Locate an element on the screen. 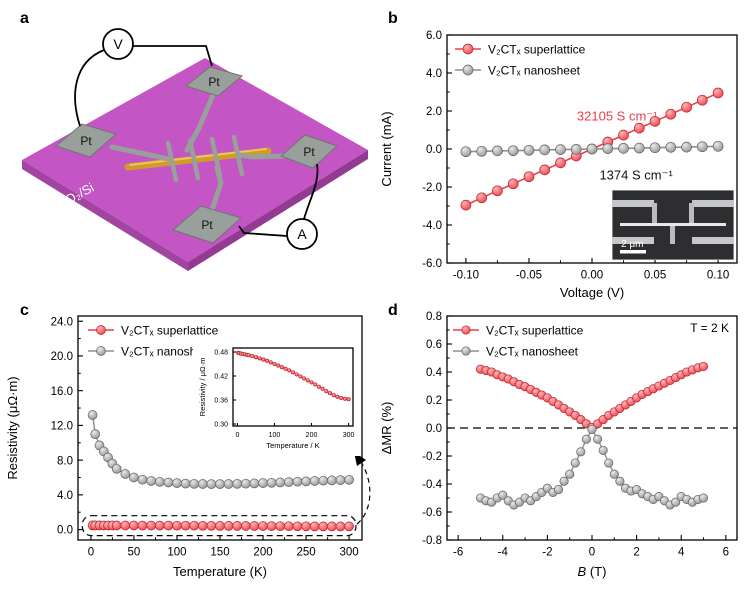 The width and height of the screenshot is (747, 607). y-tick-label: 0.42 is located at coordinates (221, 377).